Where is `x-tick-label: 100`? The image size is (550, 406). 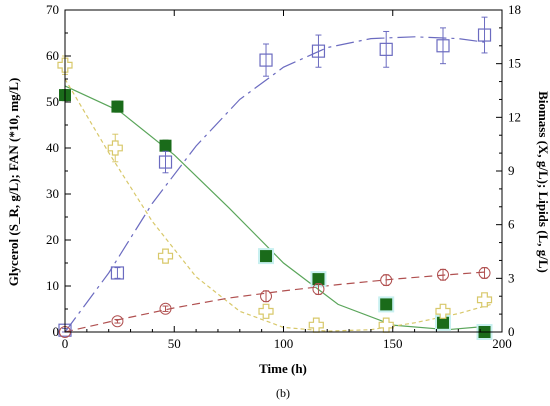
x-tick-label: 100 is located at coordinates (284, 343).